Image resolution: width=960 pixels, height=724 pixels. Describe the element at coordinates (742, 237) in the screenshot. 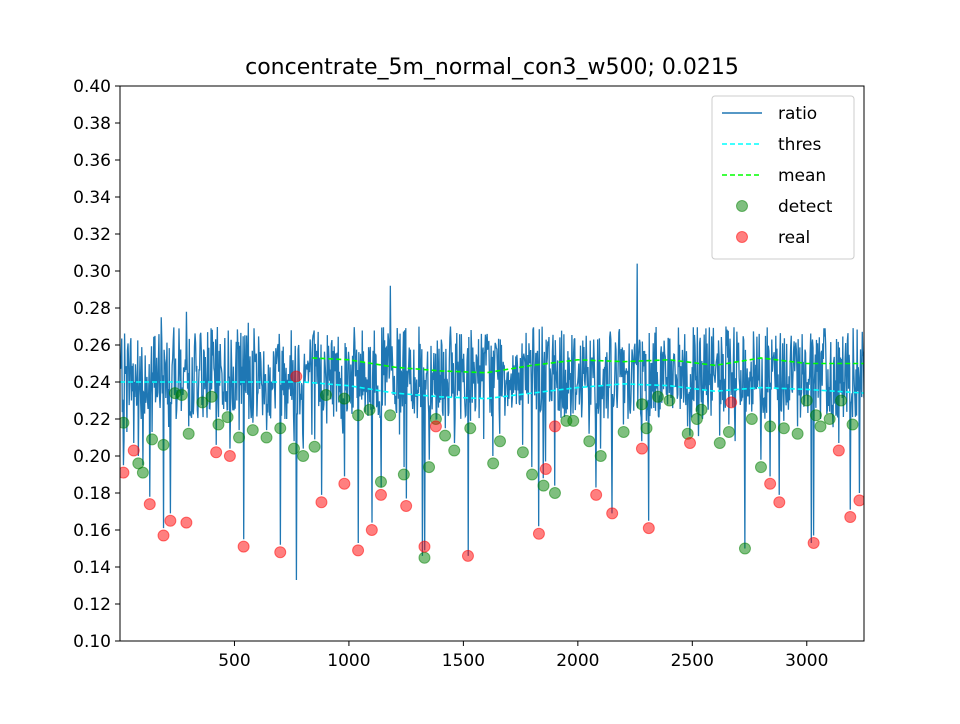

I see `legend-swatch-real` at that location.